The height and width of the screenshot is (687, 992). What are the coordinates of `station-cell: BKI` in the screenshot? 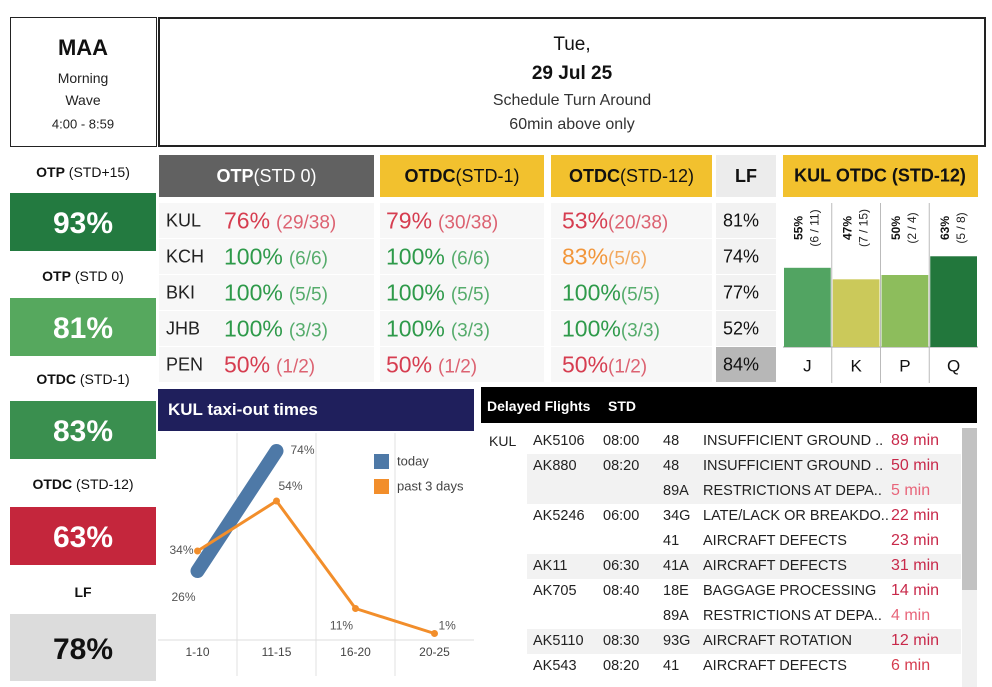 It's located at (181, 292).